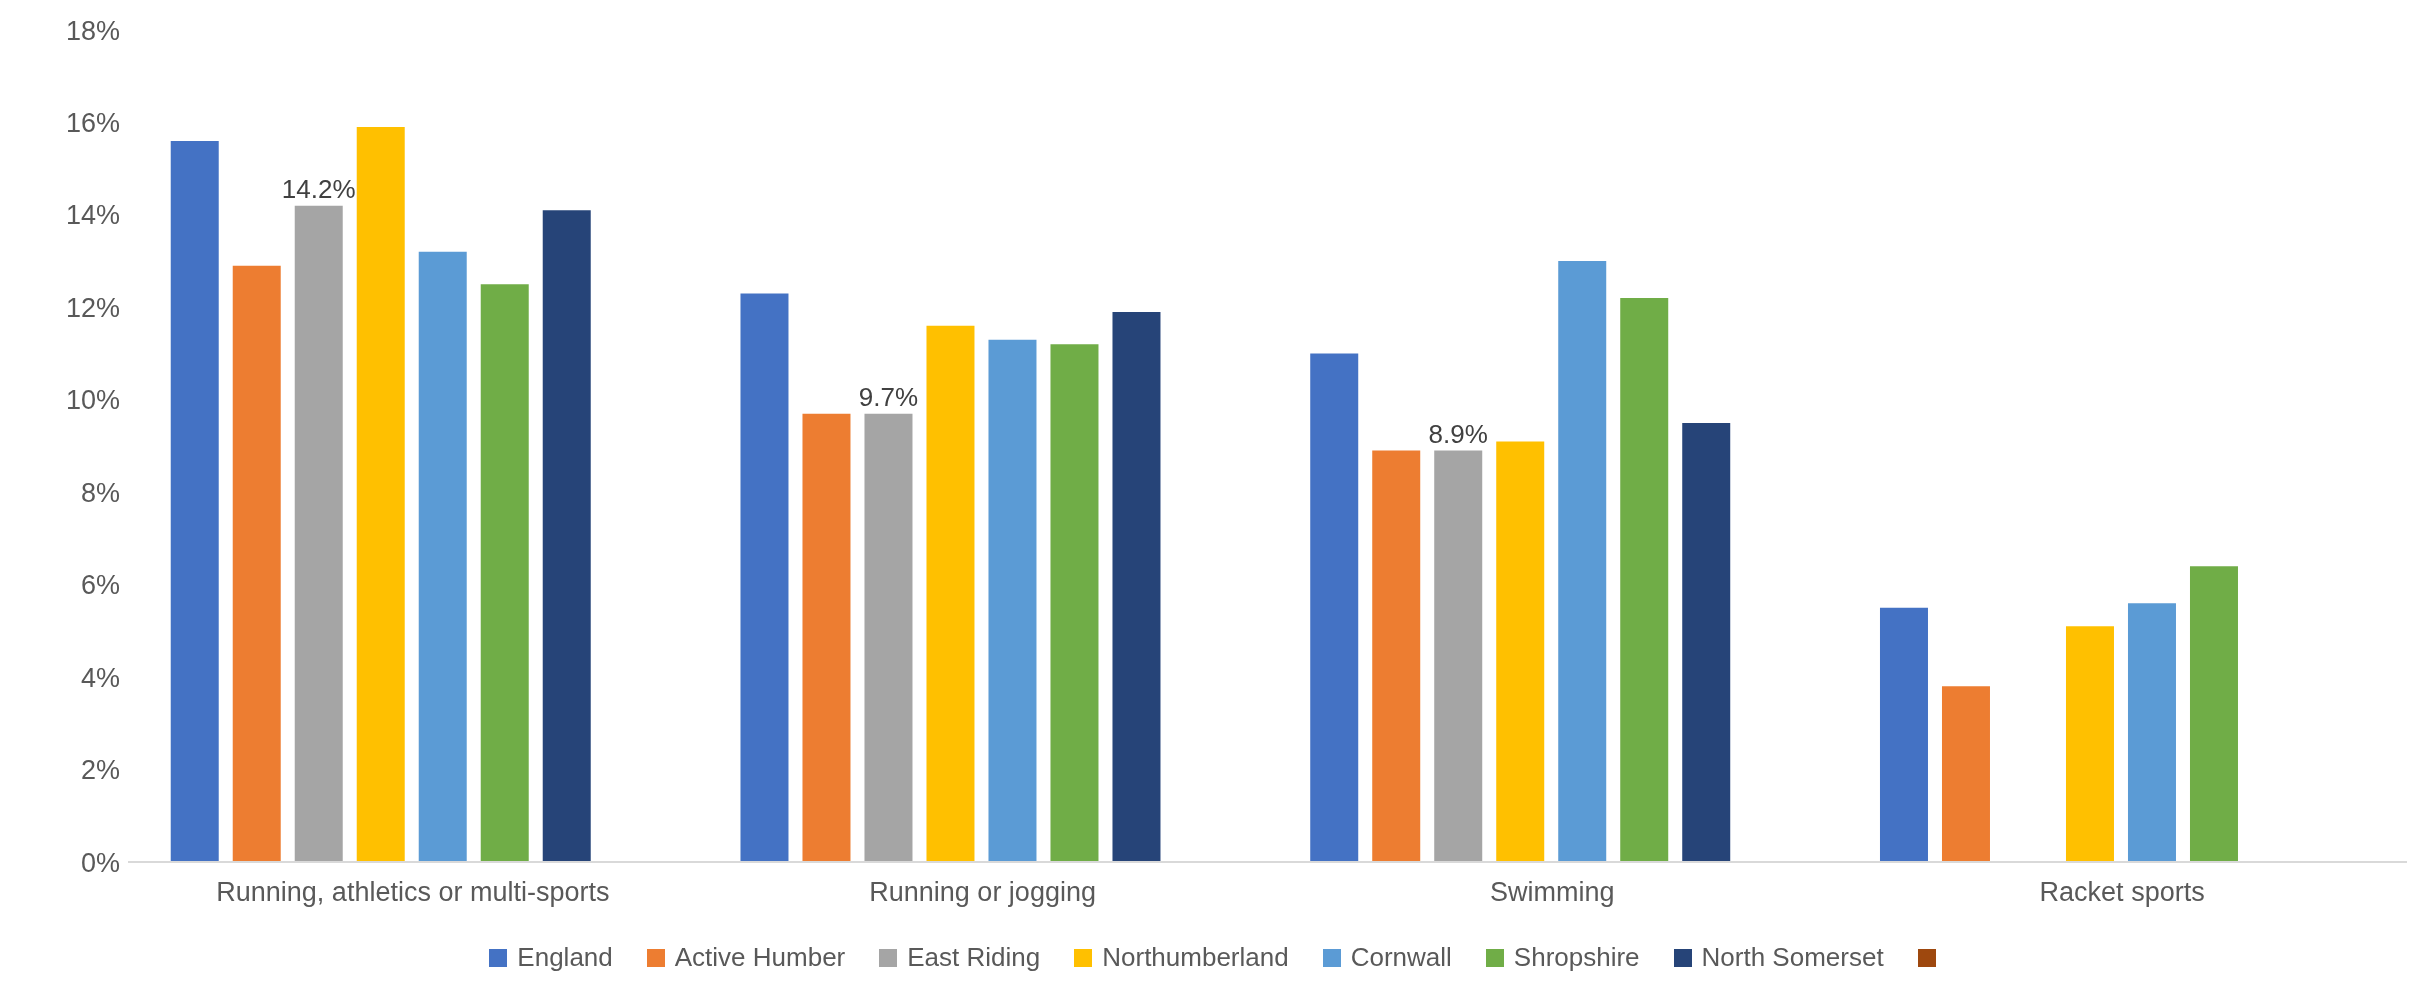  I want to click on y-tick-label: 10%, so click(92, 400).